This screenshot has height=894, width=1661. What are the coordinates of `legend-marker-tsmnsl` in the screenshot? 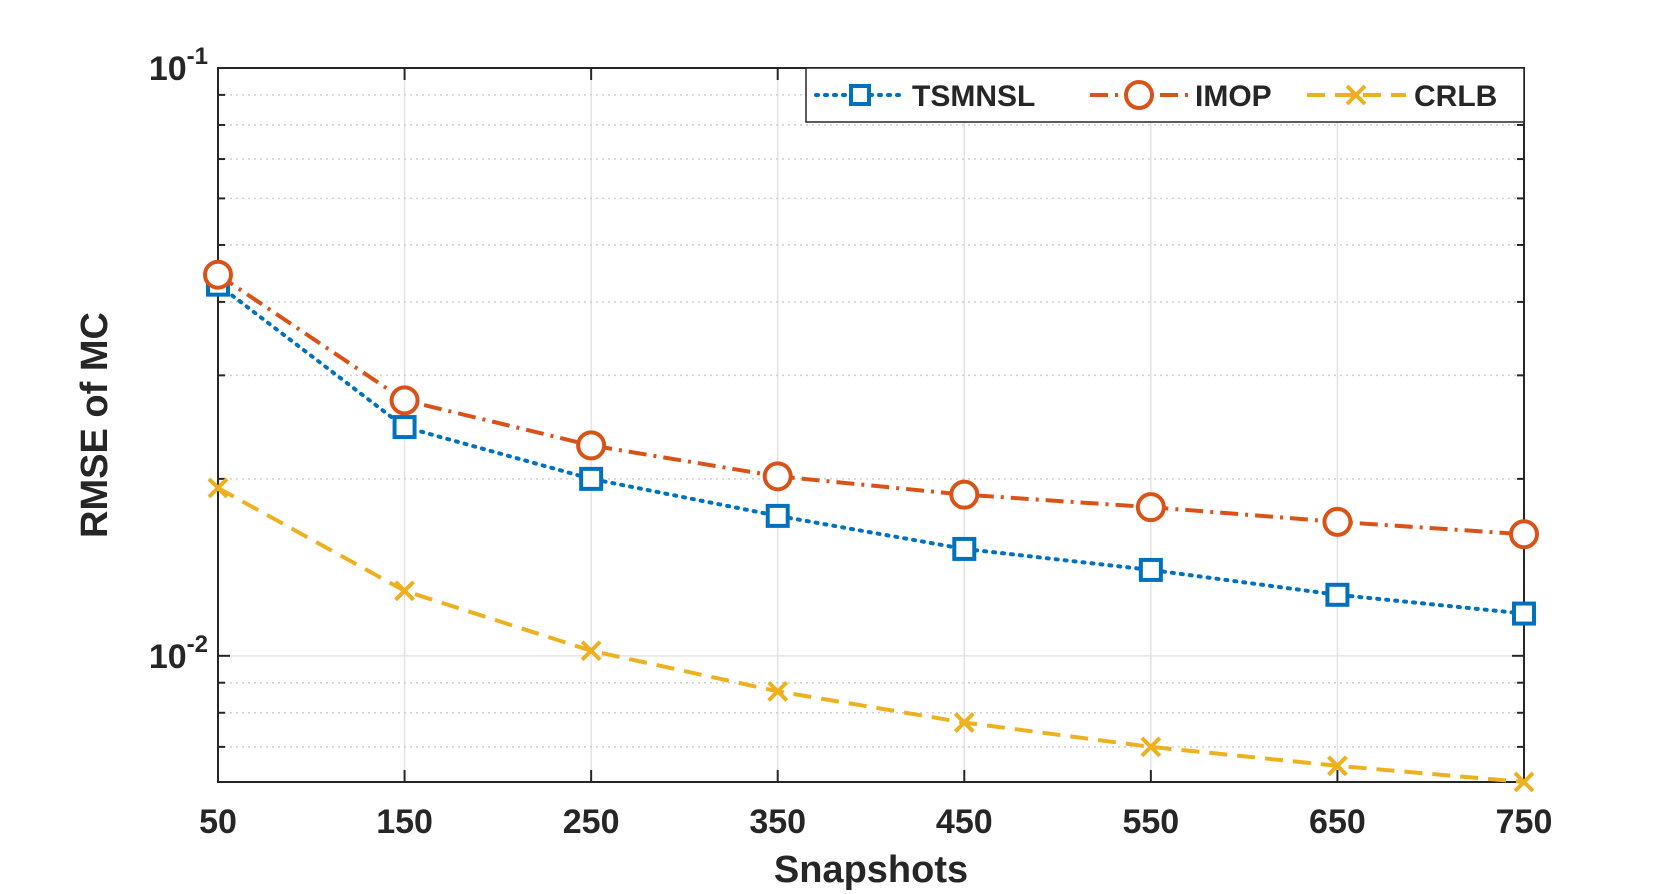 It's located at (860, 95).